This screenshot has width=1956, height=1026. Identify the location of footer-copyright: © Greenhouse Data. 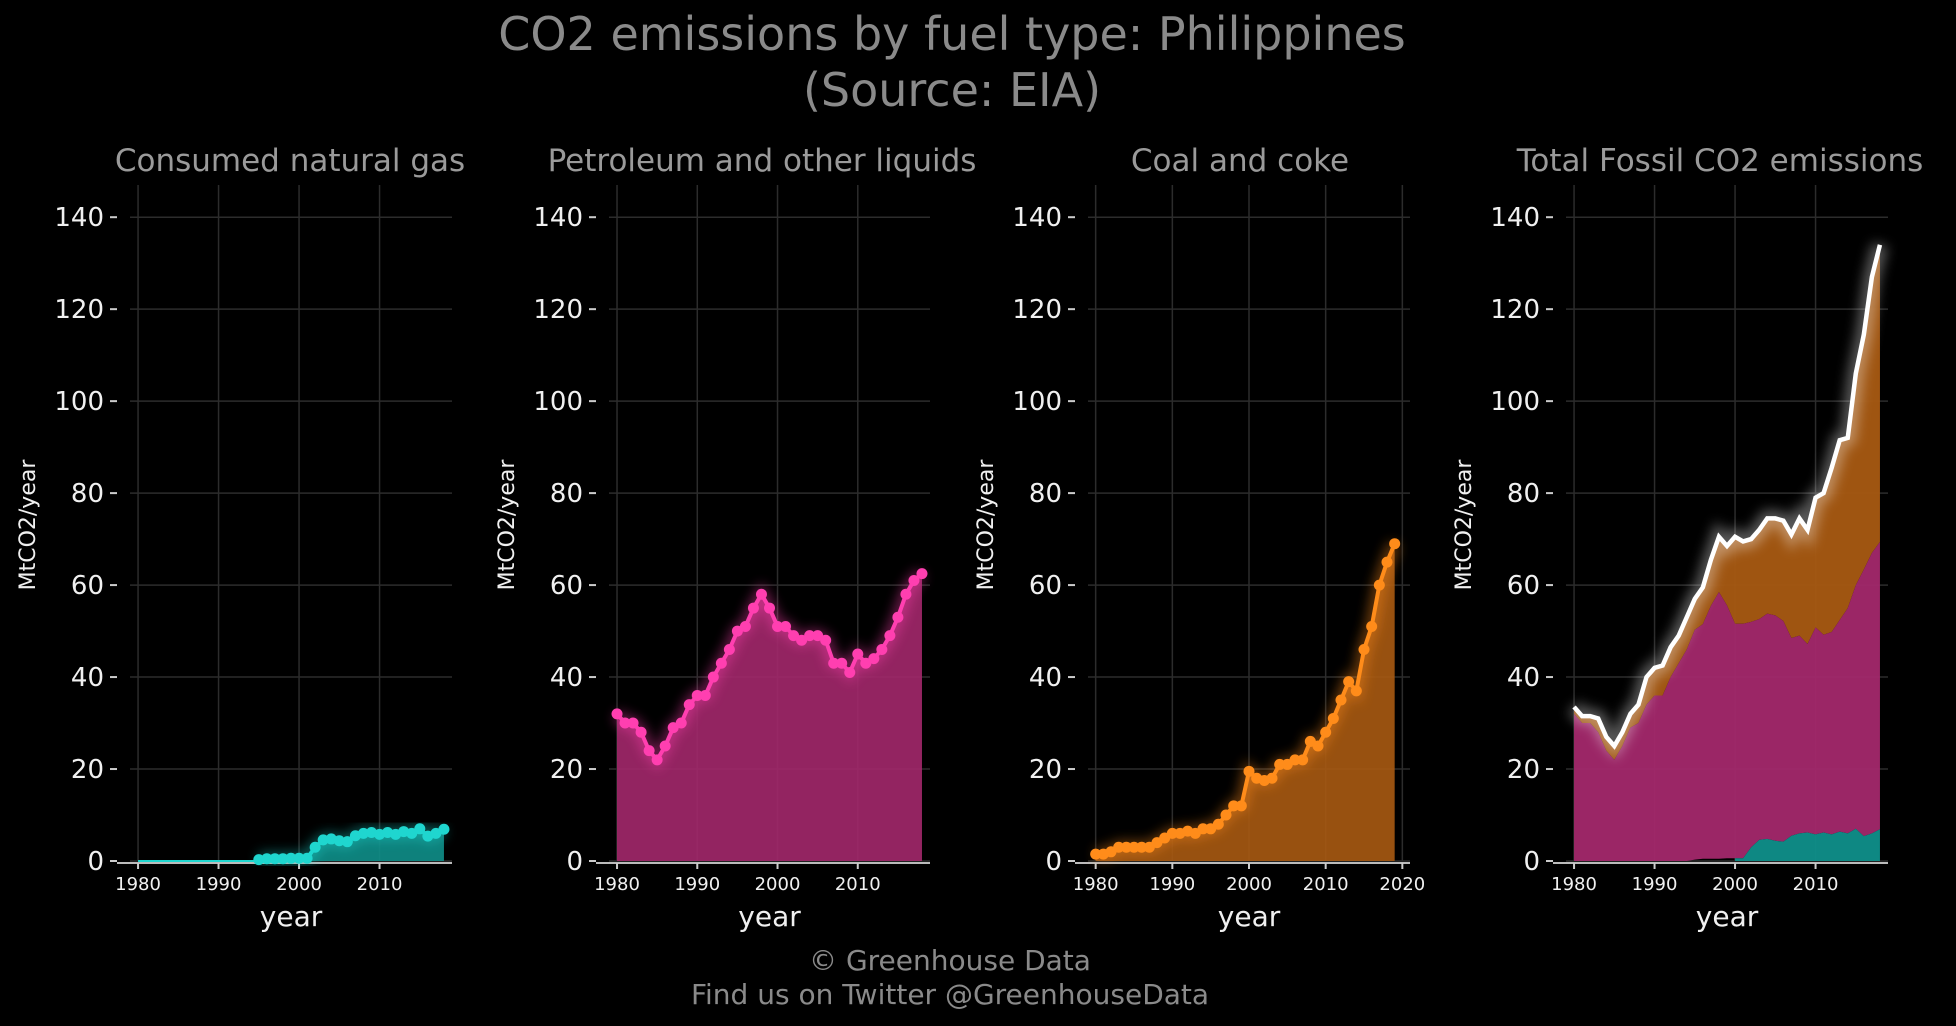
(950, 960).